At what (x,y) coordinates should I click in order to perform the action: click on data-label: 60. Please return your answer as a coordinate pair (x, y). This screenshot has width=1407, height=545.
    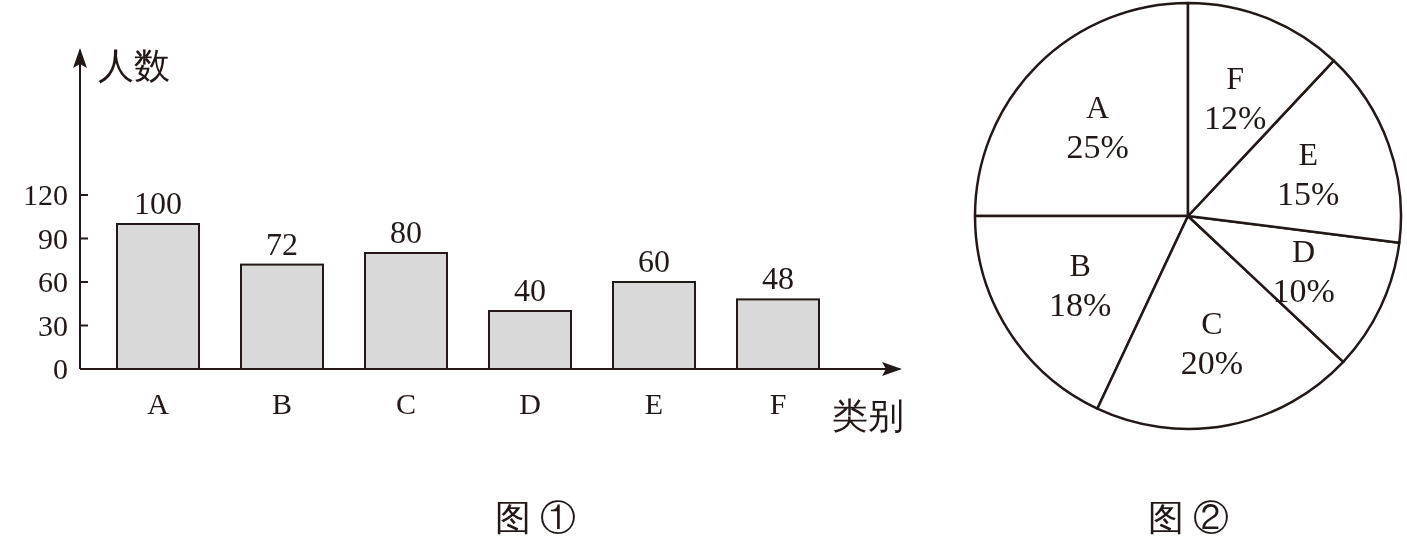
    Looking at the image, I should click on (654, 261).